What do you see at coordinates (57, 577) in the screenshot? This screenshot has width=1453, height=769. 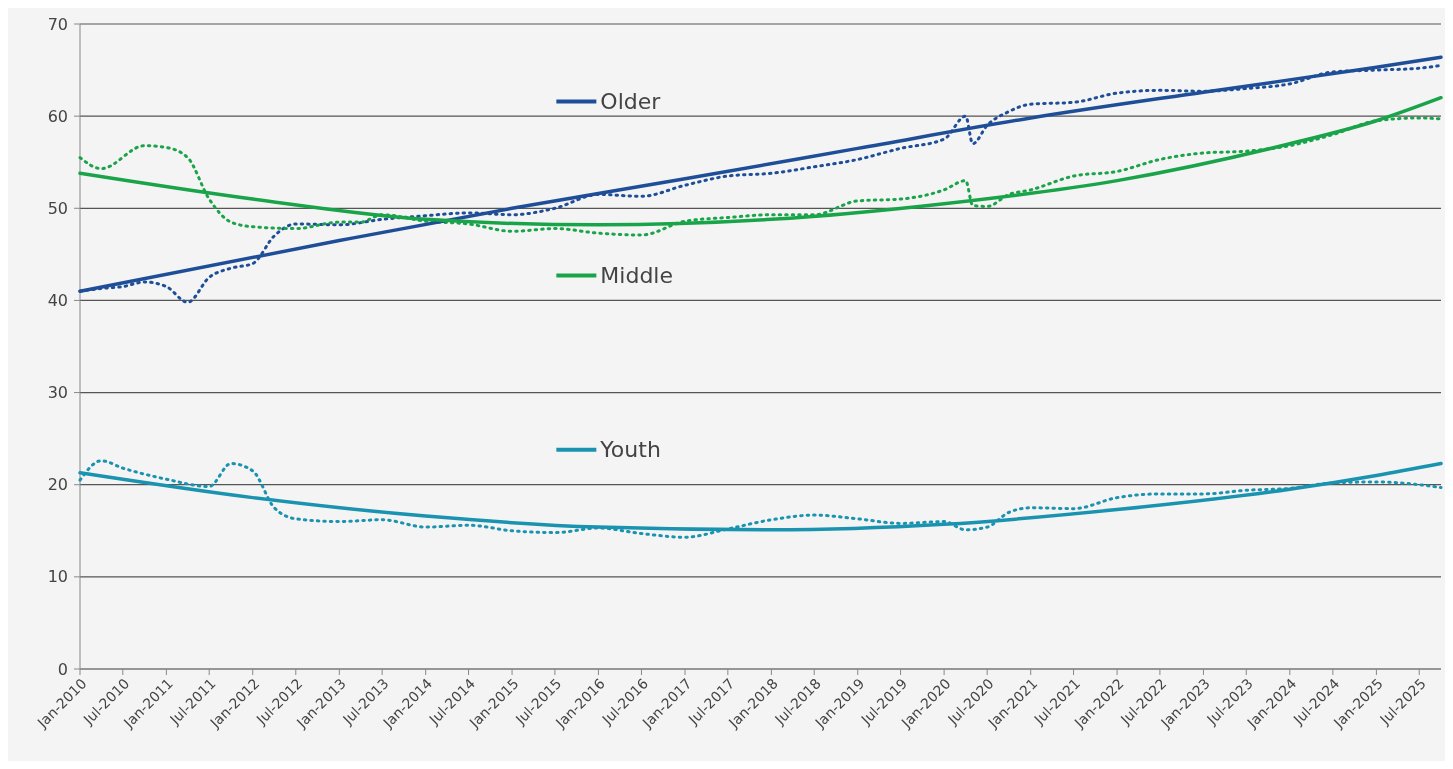 I see `y-tick-label: 10` at bounding box center [57, 577].